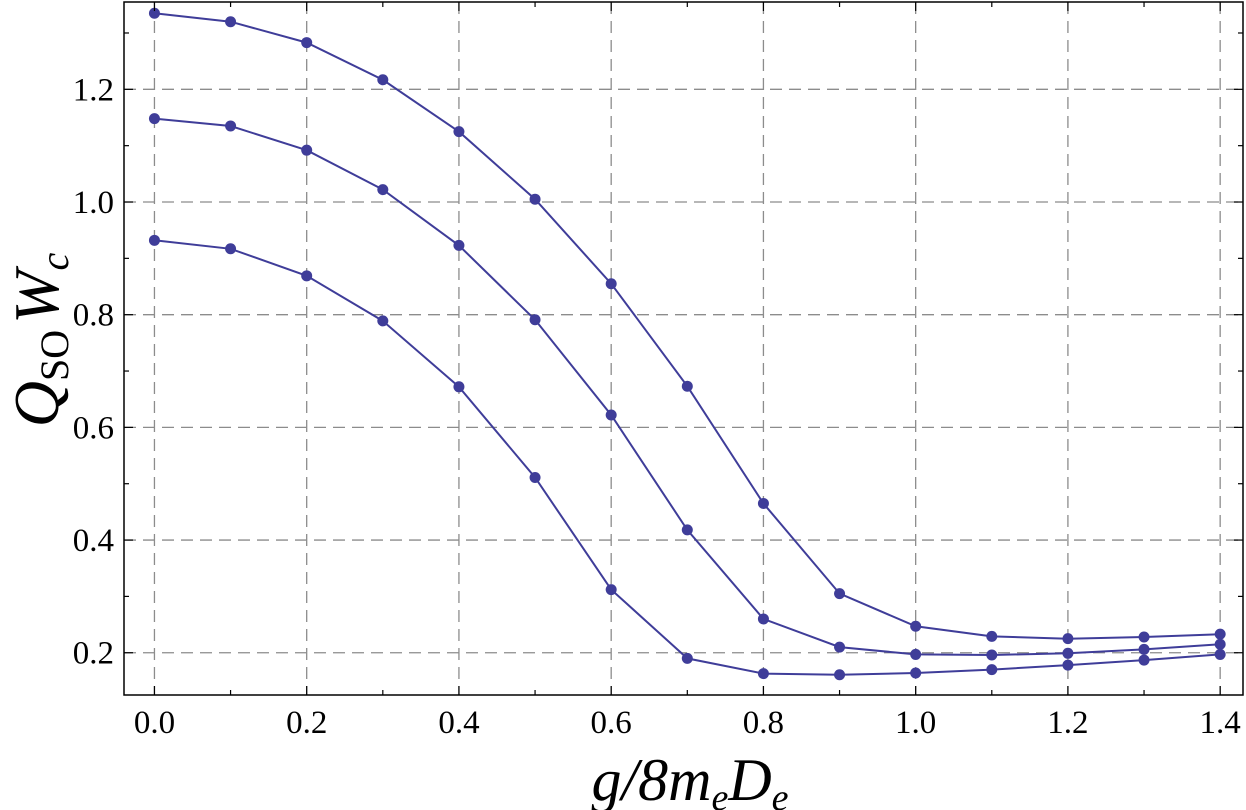 The image size is (1246, 810). I want to click on y-axis-title-tail-sub: c, so click(54, 262).